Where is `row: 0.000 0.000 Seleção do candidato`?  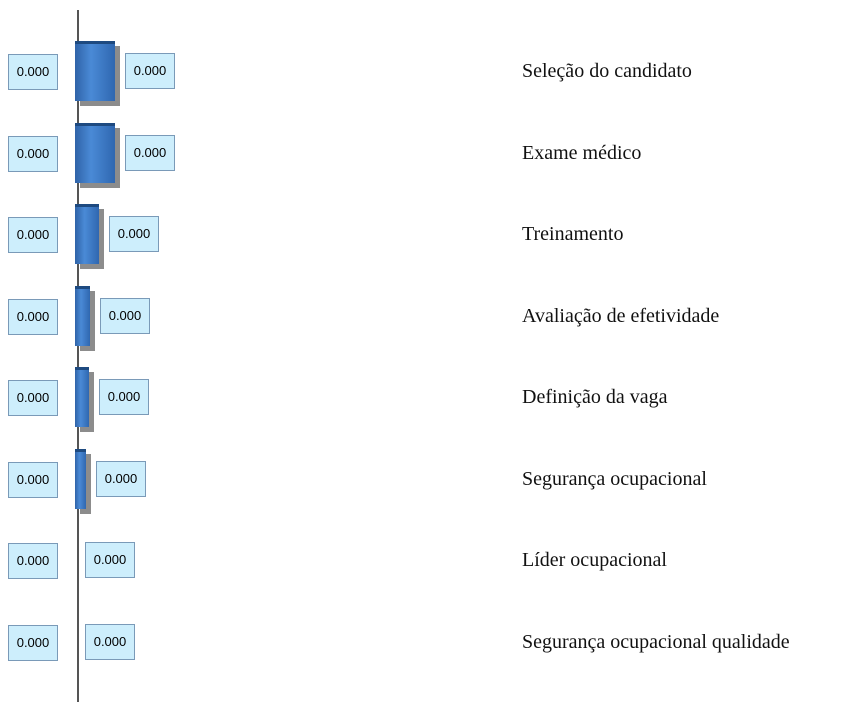 row: 0.000 0.000 Seleção do candidato is located at coordinates (429, 66).